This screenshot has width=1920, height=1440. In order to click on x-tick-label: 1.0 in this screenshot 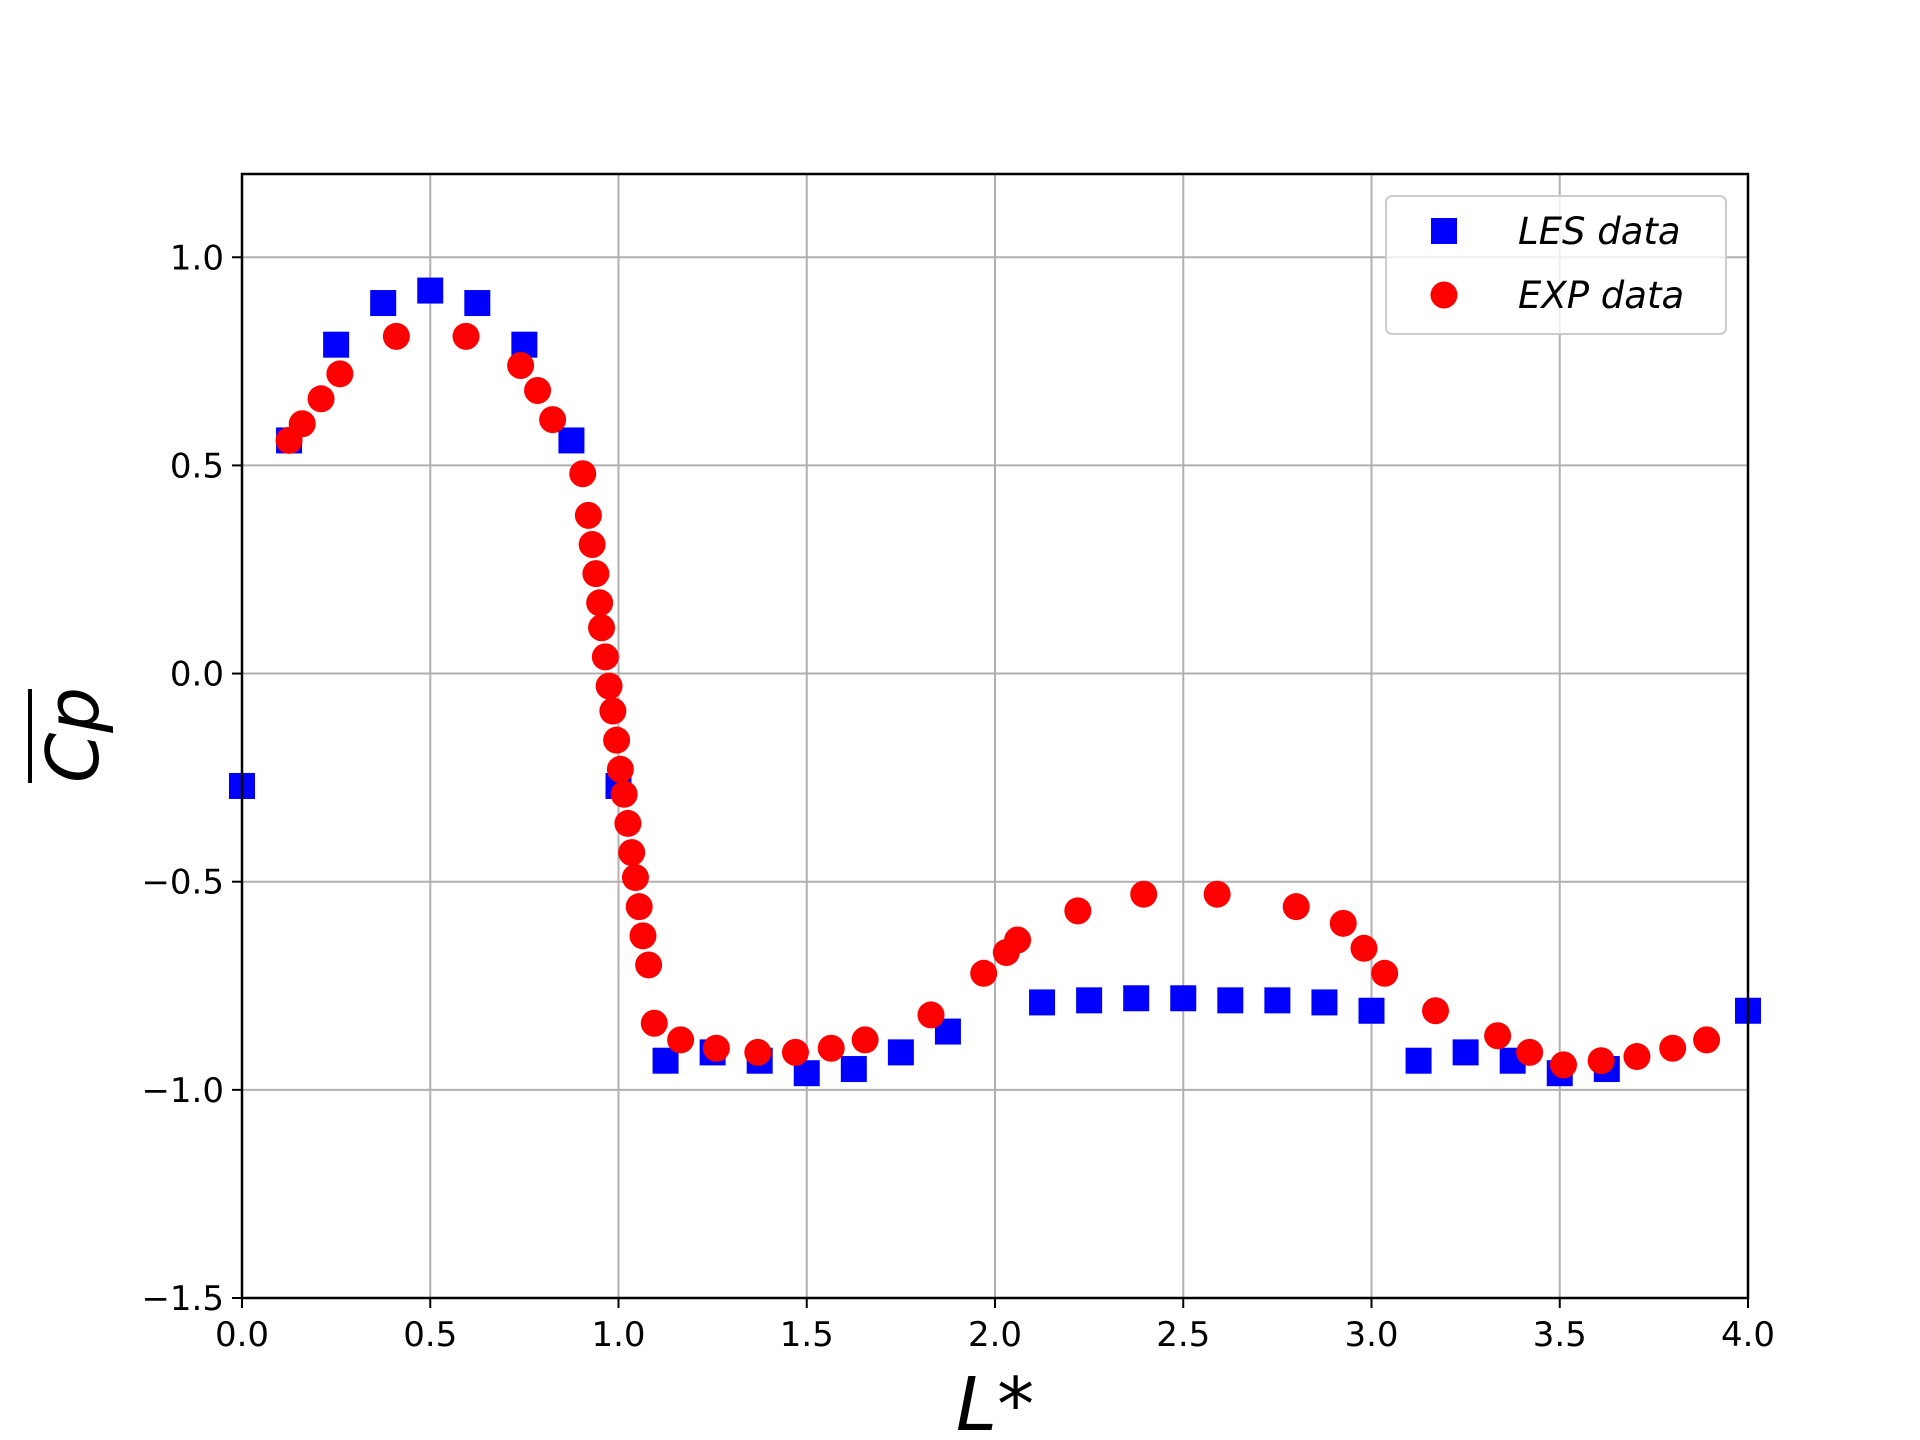, I will do `click(618, 1335)`.